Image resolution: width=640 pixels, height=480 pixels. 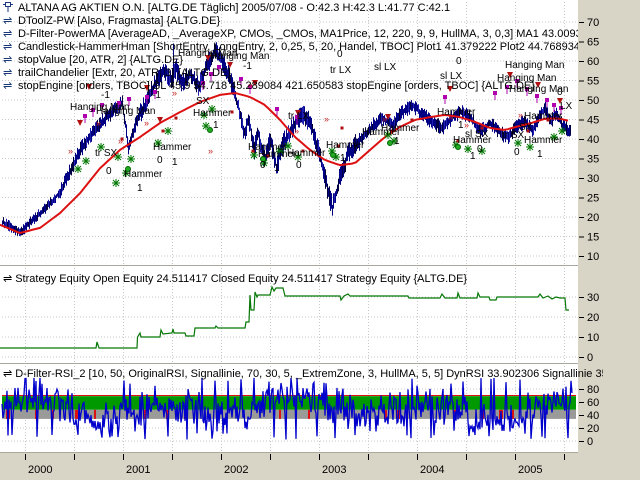 I want to click on svg-text: 2003, so click(x=334, y=470).